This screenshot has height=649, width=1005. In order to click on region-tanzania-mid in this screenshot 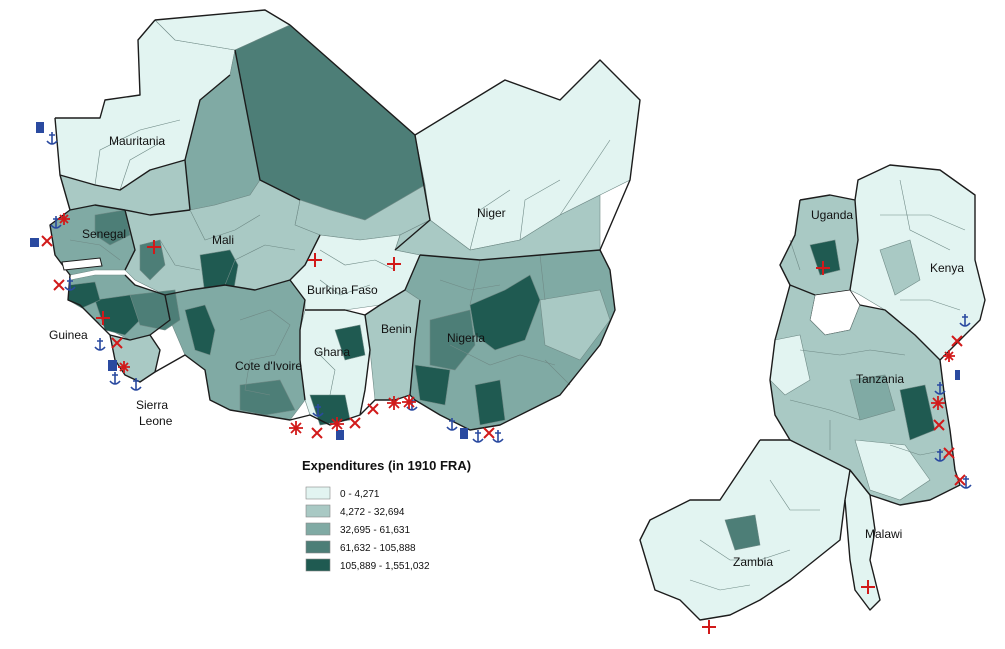, I will do `click(872, 397)`.